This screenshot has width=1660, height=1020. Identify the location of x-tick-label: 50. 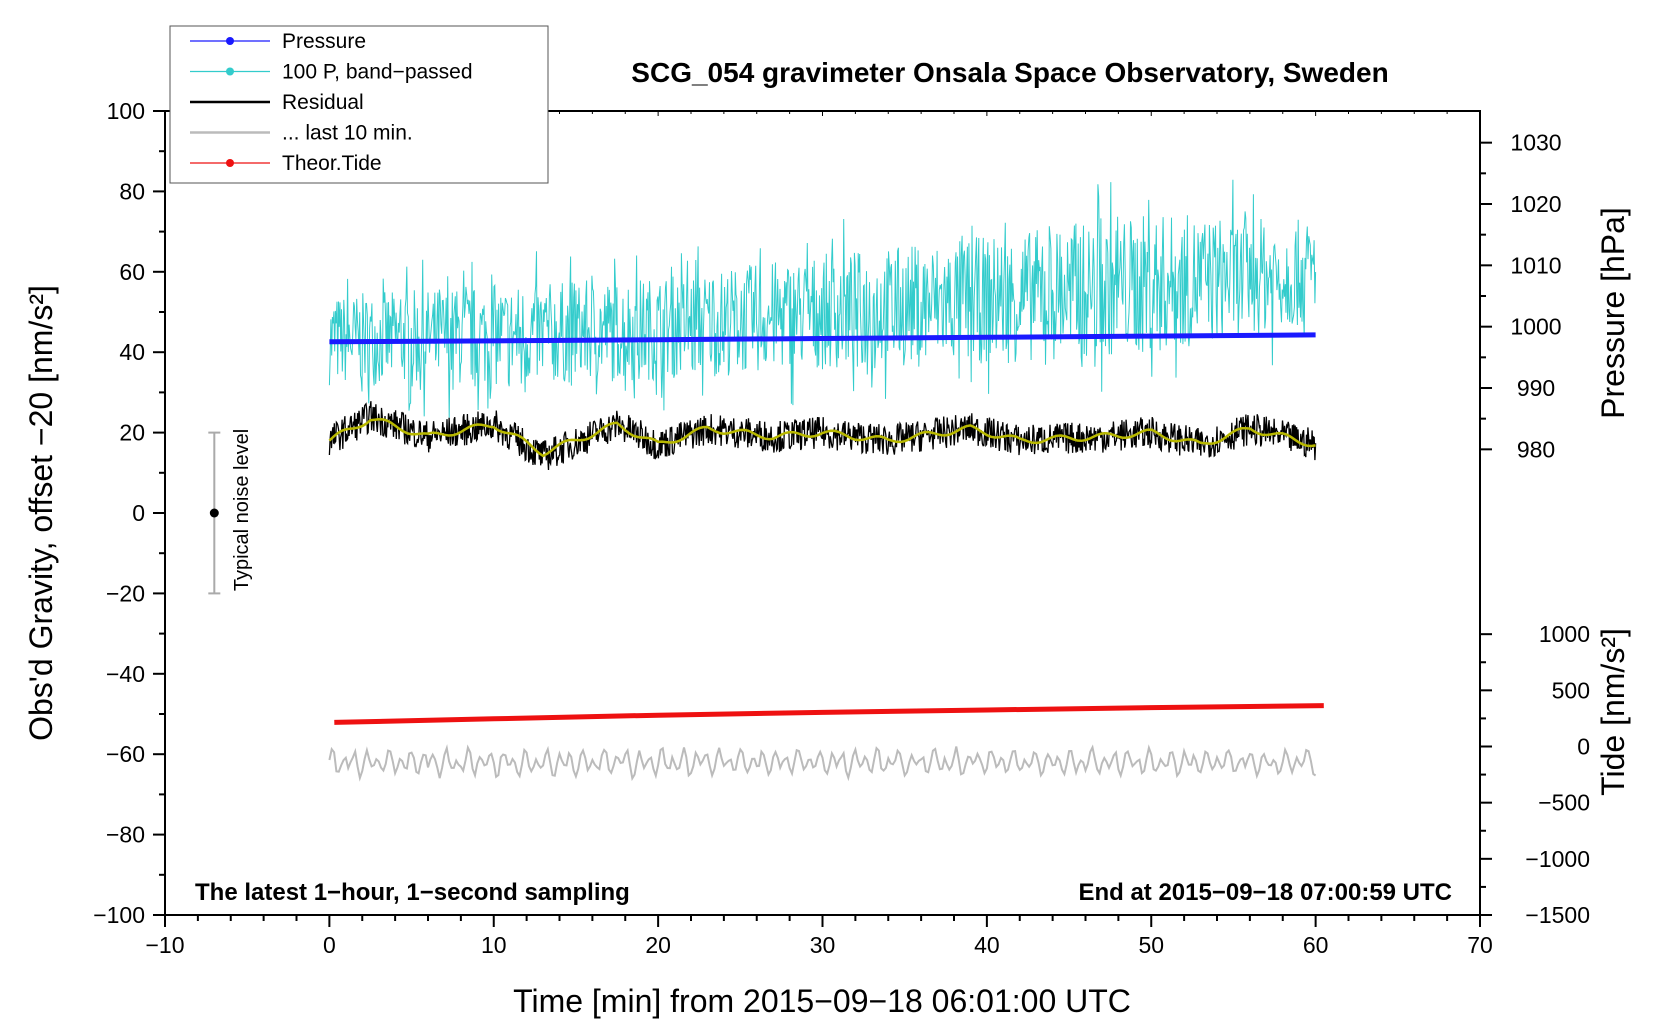
(1151, 945).